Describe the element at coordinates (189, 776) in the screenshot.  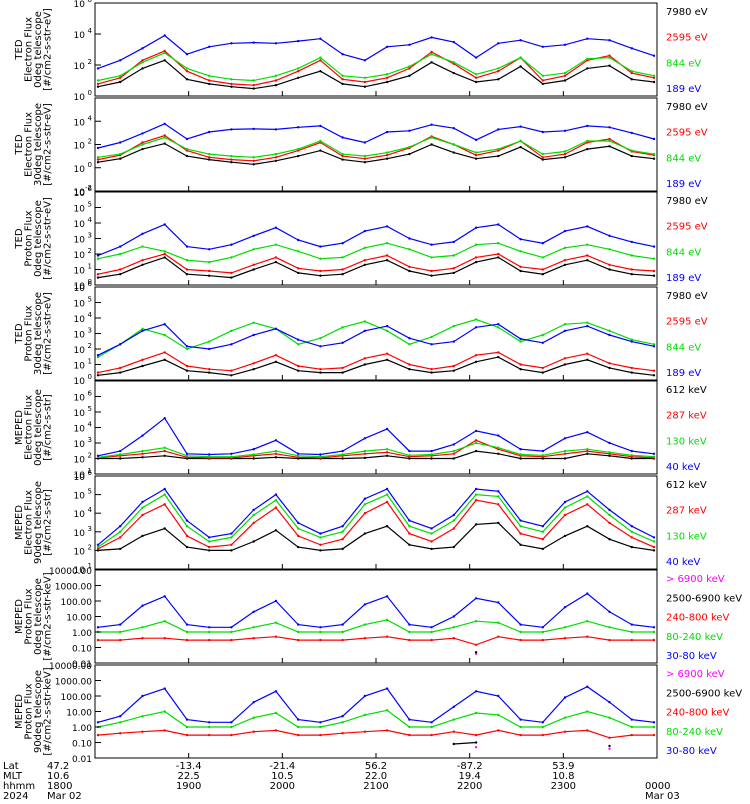
I see `x-axis-mlt-label: 22.5` at that location.